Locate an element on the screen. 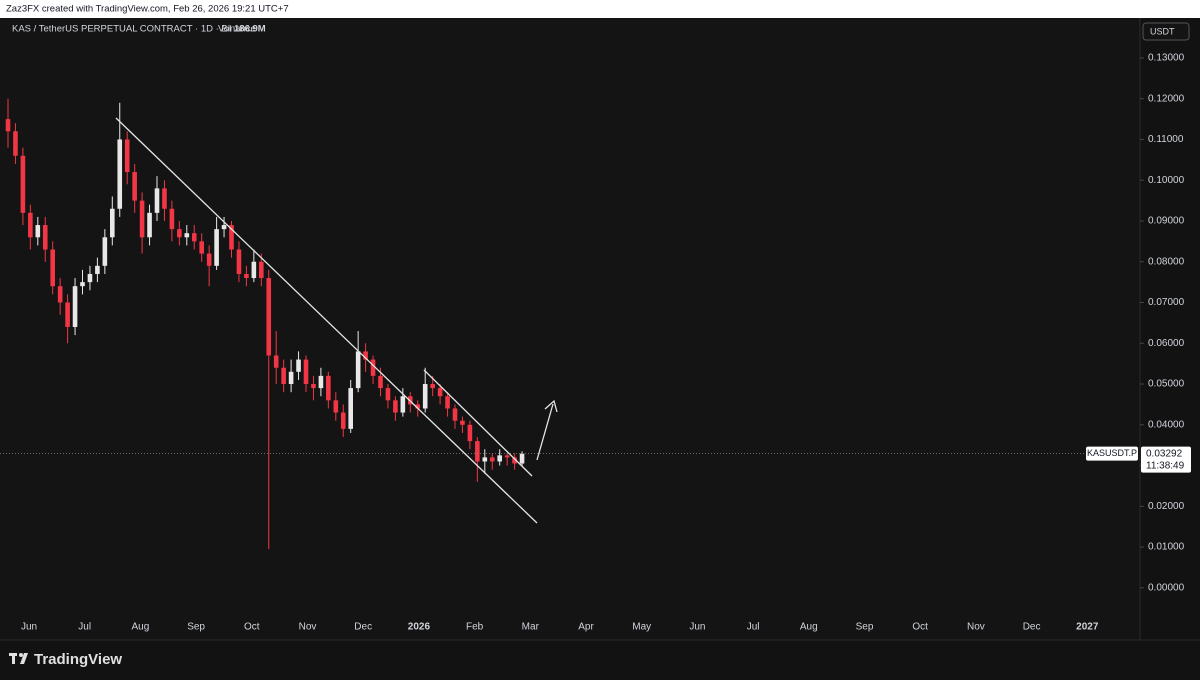 This screenshot has height=680, width=1200. y-tick-label: 0.10000 is located at coordinates (1166, 180).